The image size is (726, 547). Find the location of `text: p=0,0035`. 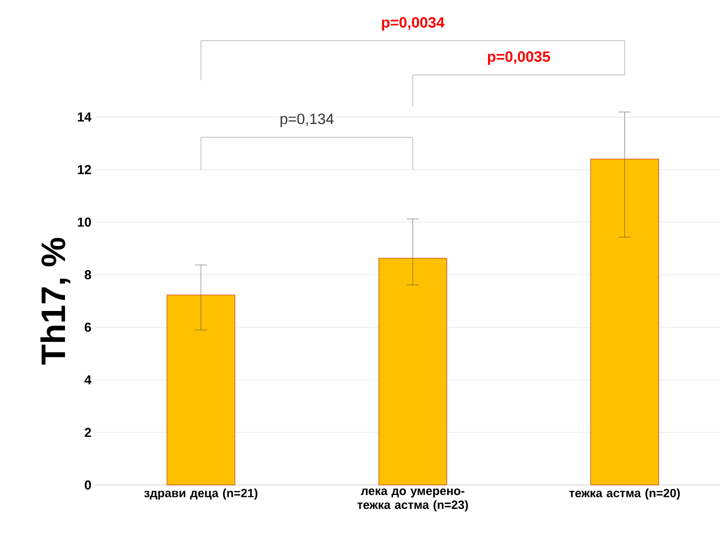

text: p=0,0035 is located at coordinates (519, 58).